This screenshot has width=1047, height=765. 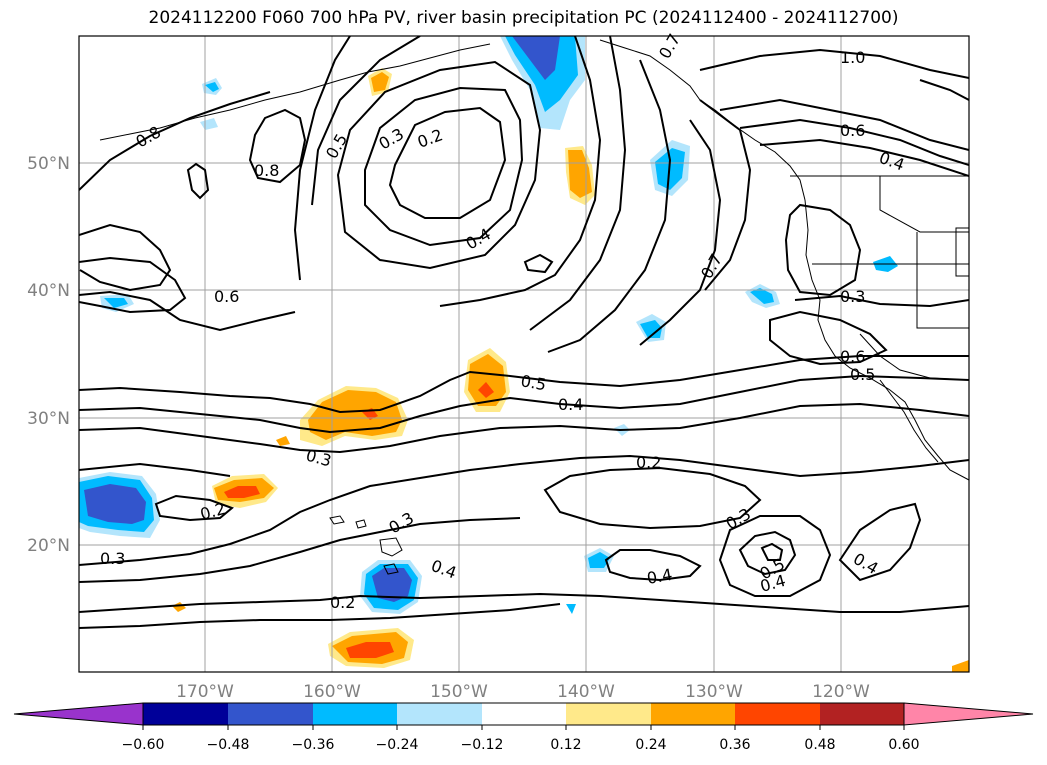 What do you see at coordinates (734, 745) in the screenshot?
I see `colorbar-tick-label: 0.36` at bounding box center [734, 745].